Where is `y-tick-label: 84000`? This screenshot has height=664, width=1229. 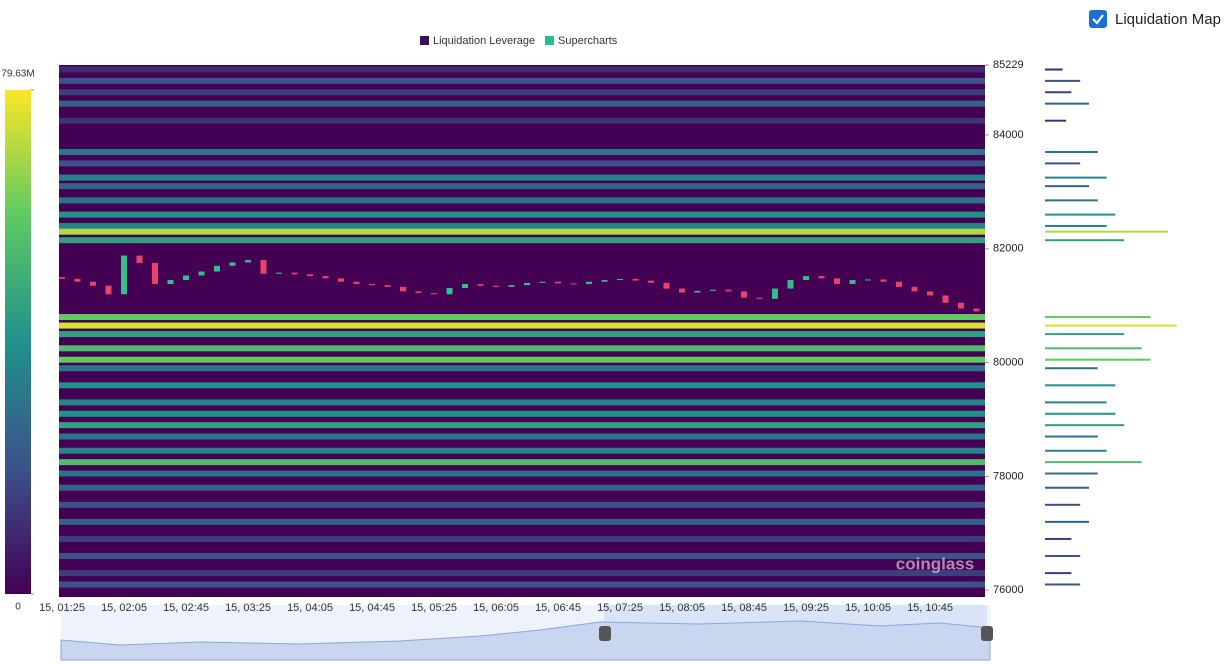
y-tick-label: 84000 is located at coordinates (1008, 135).